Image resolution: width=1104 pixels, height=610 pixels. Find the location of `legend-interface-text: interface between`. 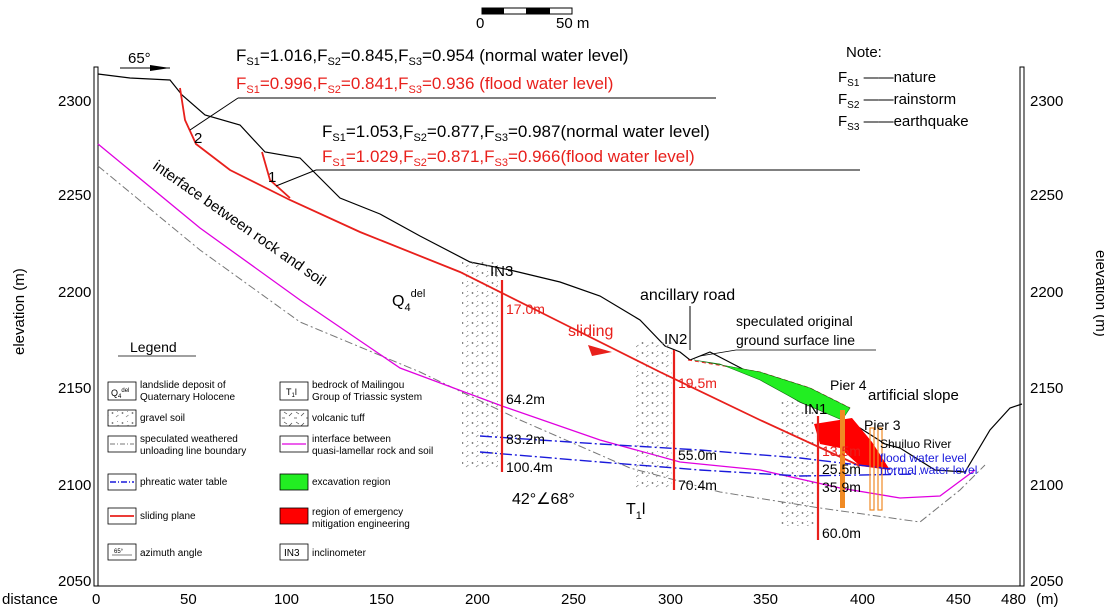

legend-interface-text: interface between is located at coordinates (351, 439).